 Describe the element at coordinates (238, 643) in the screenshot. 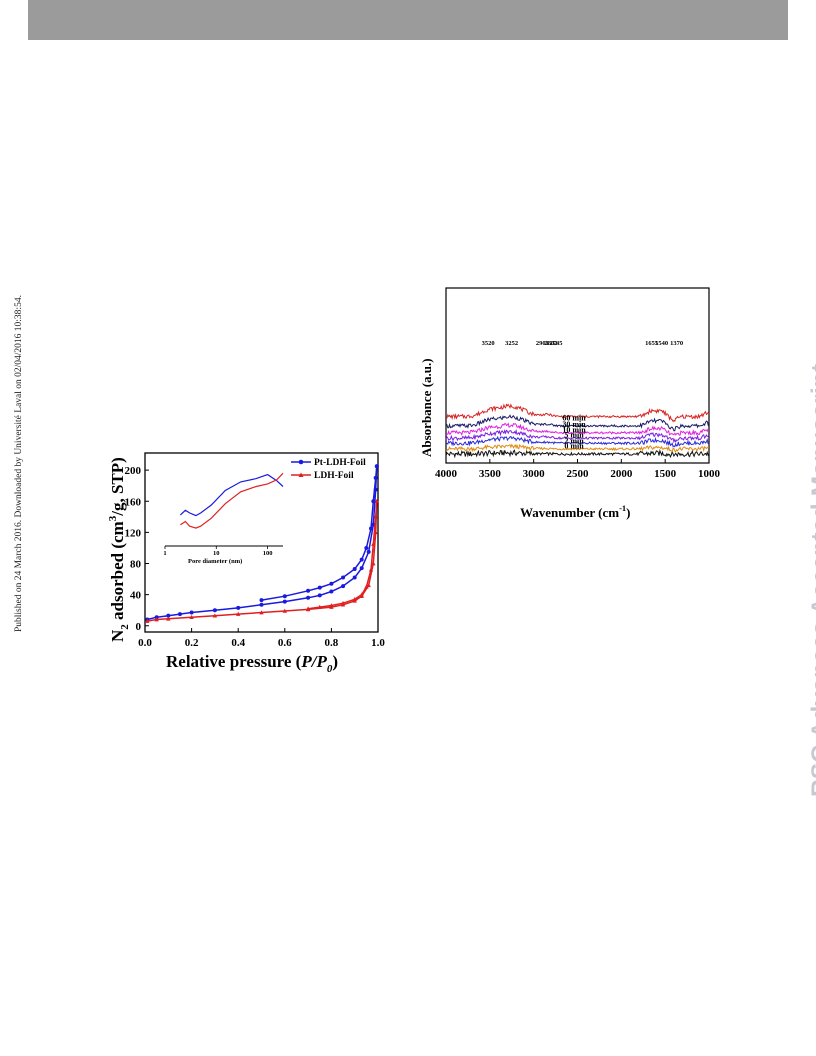

I see `isotherm-x-tick-label: 0.4` at that location.